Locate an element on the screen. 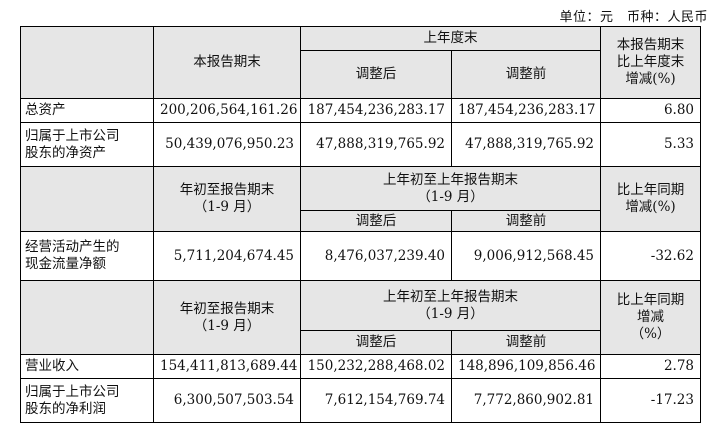 This screenshot has width=718, height=434. section1-header-last-year: 上年度末 is located at coordinates (450, 38).